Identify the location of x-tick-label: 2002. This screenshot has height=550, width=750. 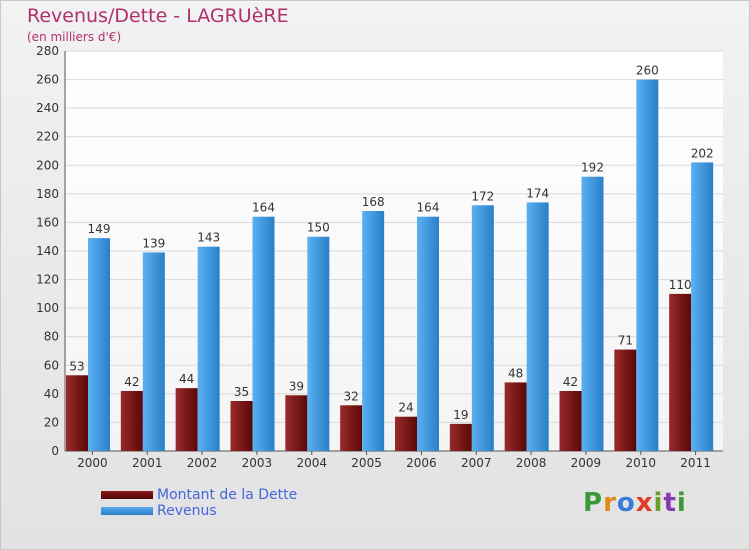
(202, 463).